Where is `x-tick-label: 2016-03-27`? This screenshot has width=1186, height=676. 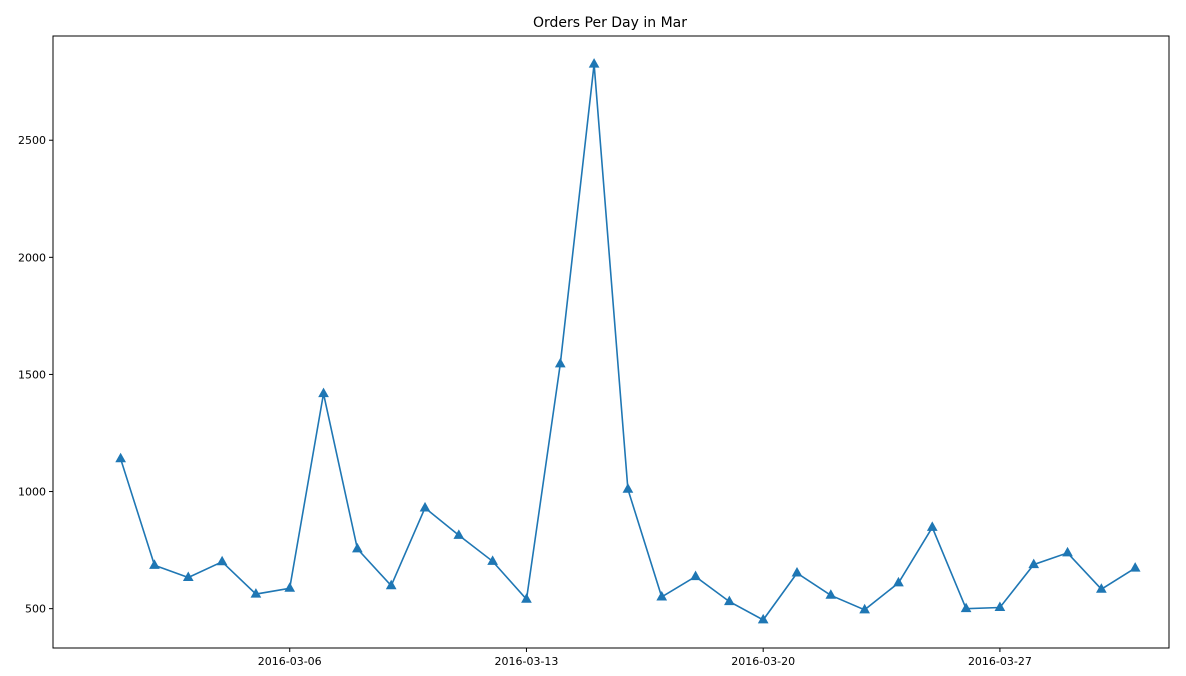
x-tick-label: 2016-03-27 is located at coordinates (1000, 661).